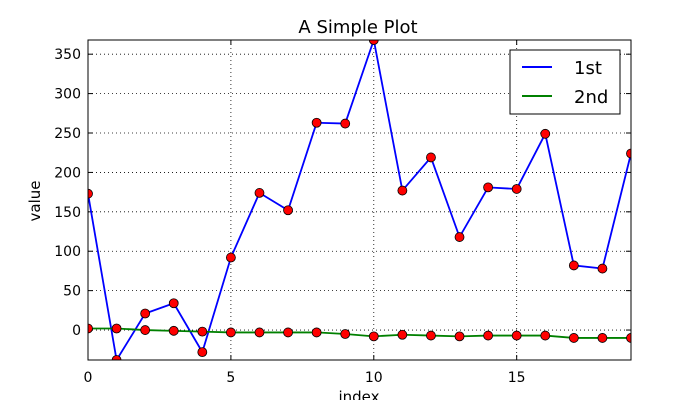 This screenshot has width=700, height=400. Describe the element at coordinates (357, 27) in the screenshot. I see `chart-title: A Simple Plot` at that location.